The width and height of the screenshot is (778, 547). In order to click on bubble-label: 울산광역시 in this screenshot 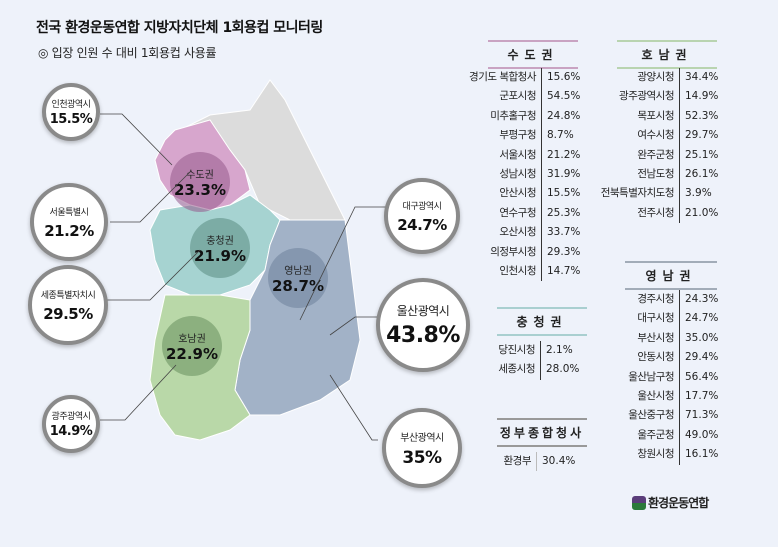, I will do `click(423, 311)`.